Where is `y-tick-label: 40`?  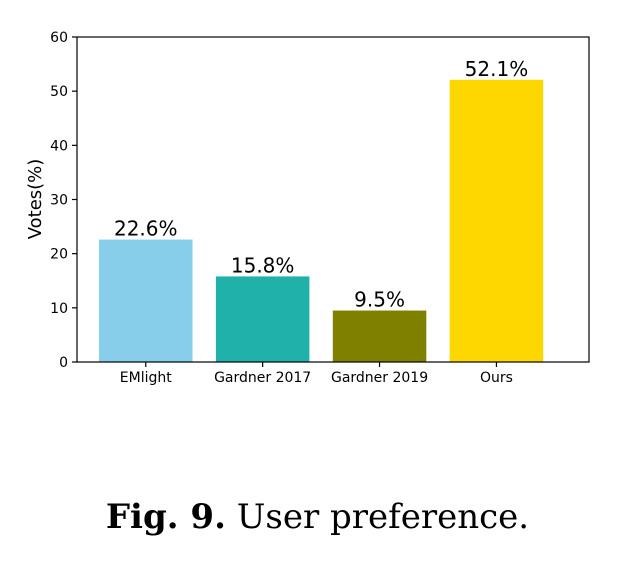
y-tick-label: 40 is located at coordinates (59, 146).